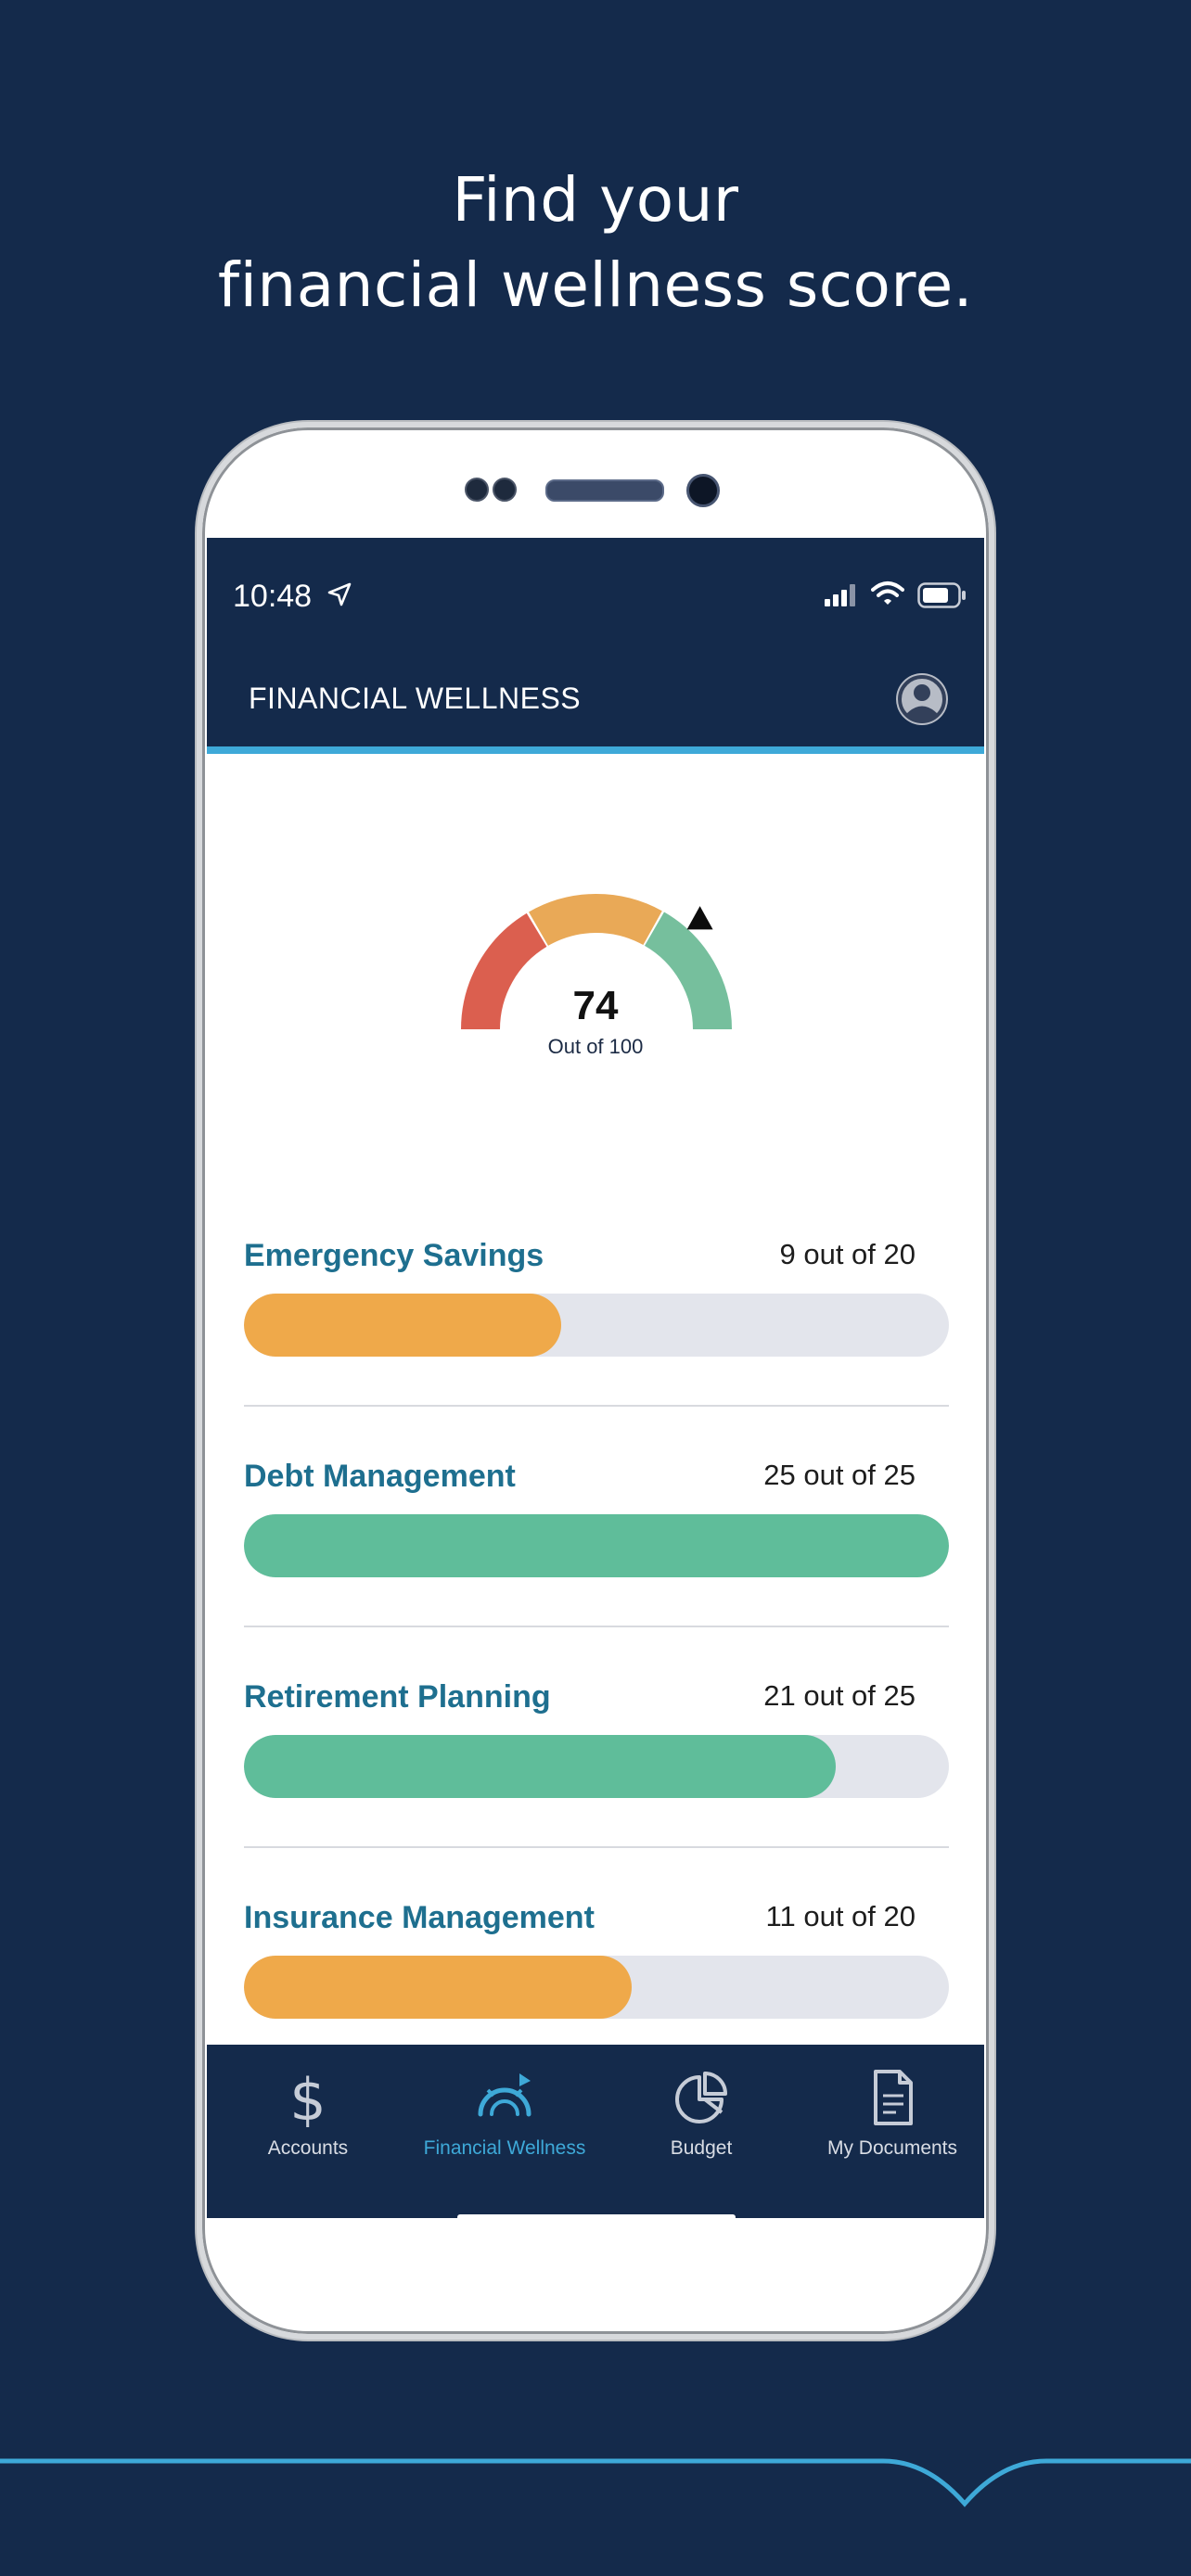 The height and width of the screenshot is (2576, 1191). I want to click on gauge-segment-green, so click(688, 971).